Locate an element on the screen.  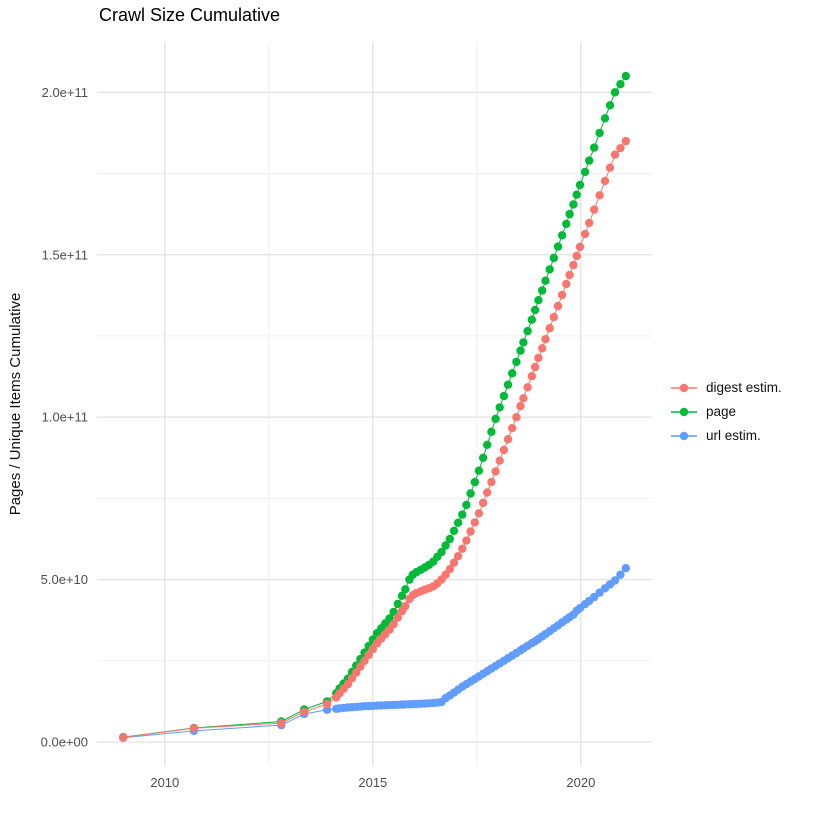
x-tick-label: 2010 is located at coordinates (164, 782).